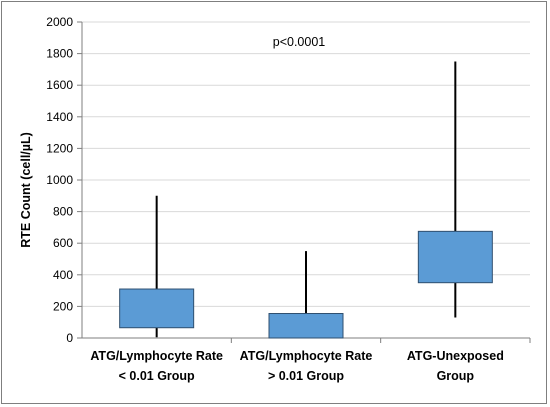 This screenshot has width=550, height=407. What do you see at coordinates (157, 376) in the screenshot?
I see `x-category-label: < 0.01 Group` at bounding box center [157, 376].